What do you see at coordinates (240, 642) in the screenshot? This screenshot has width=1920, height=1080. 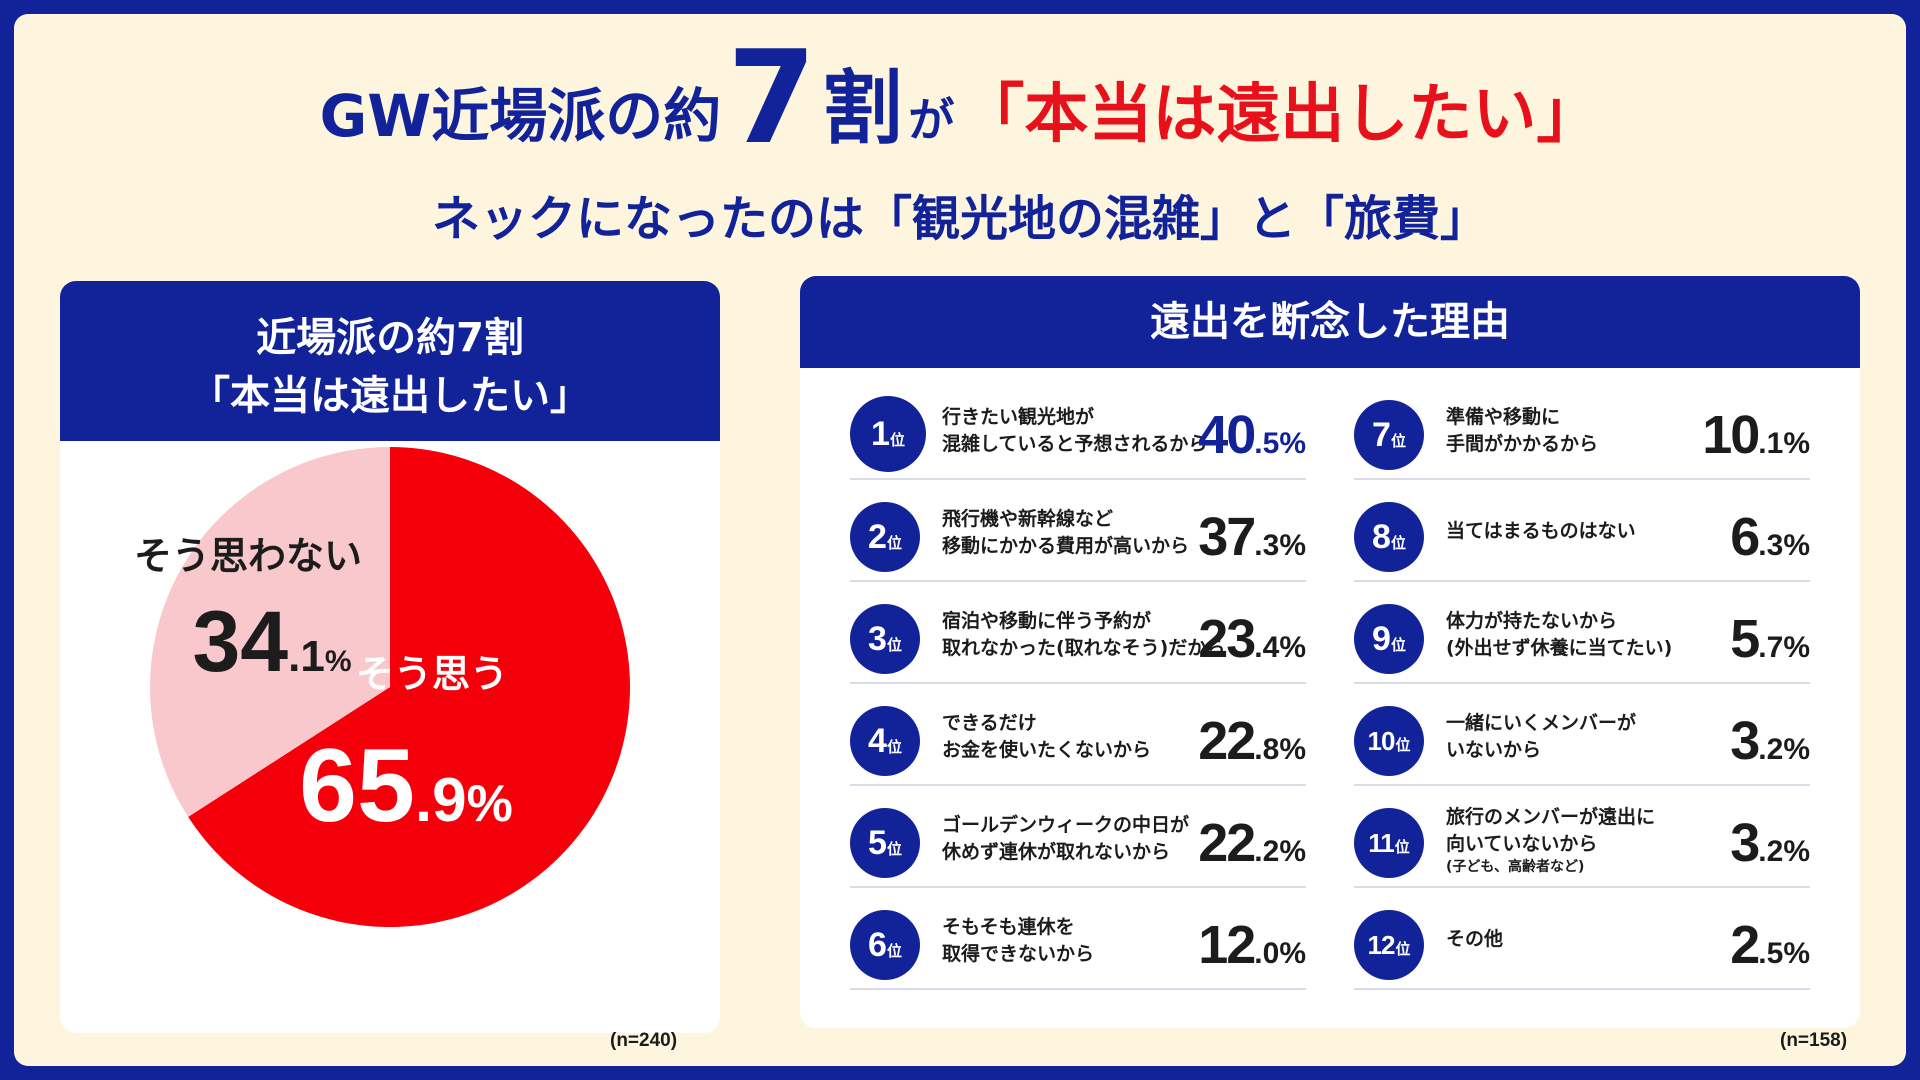 I see `pie-value-no-int: 34` at bounding box center [240, 642].